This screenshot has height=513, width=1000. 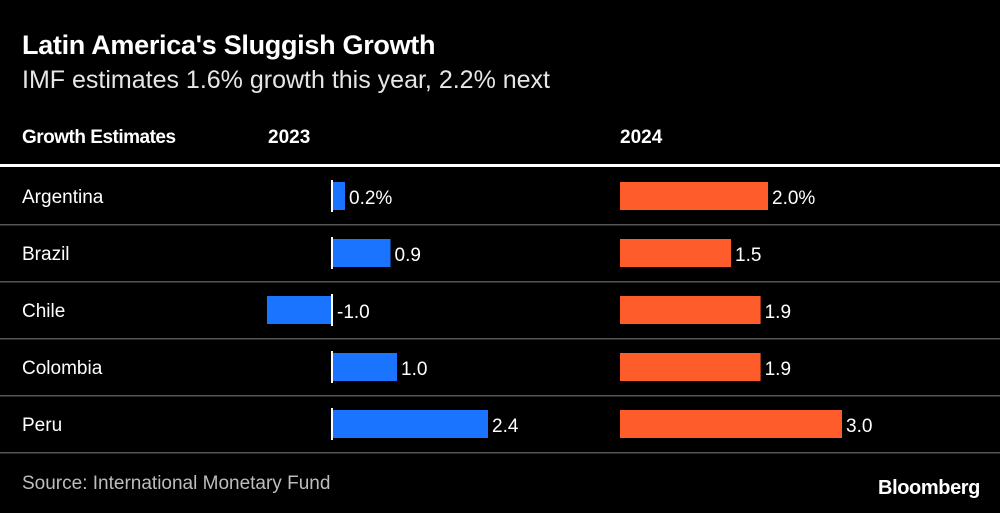 What do you see at coordinates (690, 310) in the screenshot?
I see `bar-2024-chile` at bounding box center [690, 310].